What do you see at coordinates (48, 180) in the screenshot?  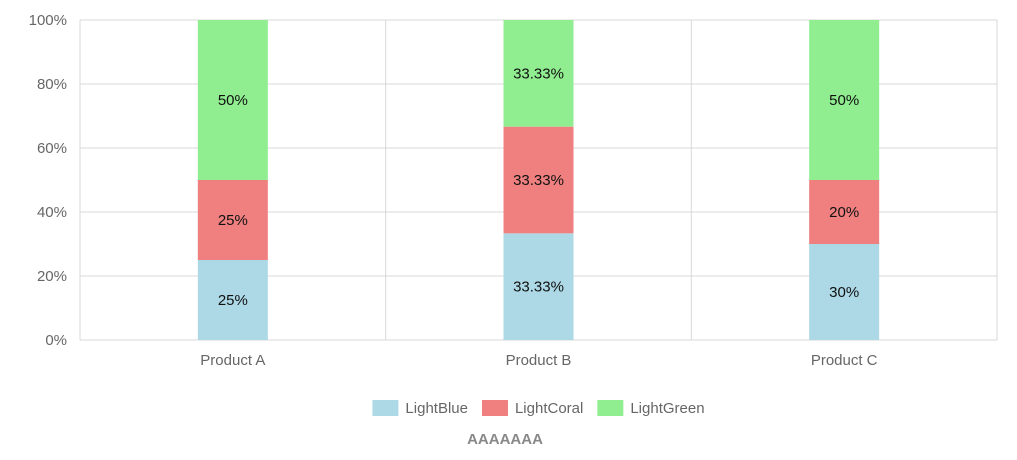 I see `y-axis: 0% 20% 40% 60% 80% 100%` at bounding box center [48, 180].